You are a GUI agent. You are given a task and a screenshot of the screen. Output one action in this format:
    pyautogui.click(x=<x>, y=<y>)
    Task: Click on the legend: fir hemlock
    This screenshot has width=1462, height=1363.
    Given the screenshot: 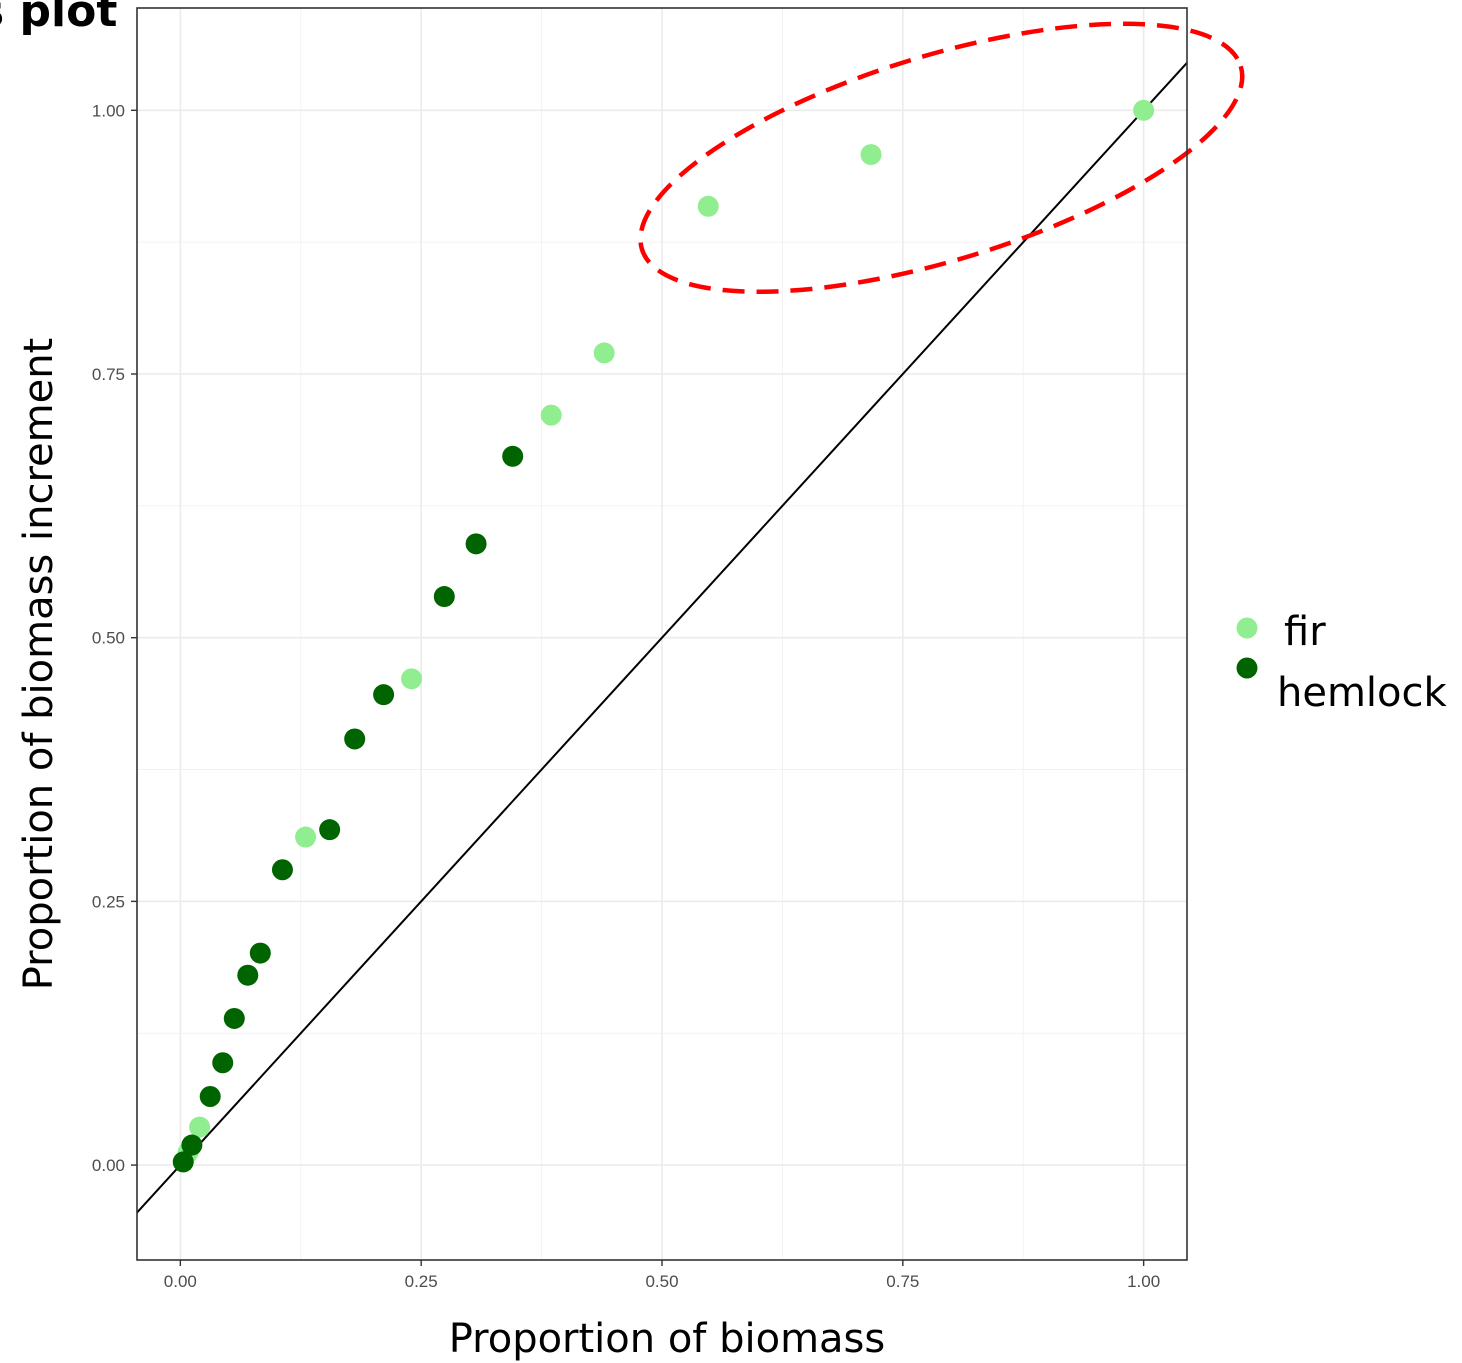 What is the action you would take?
    pyautogui.click(x=1342, y=662)
    